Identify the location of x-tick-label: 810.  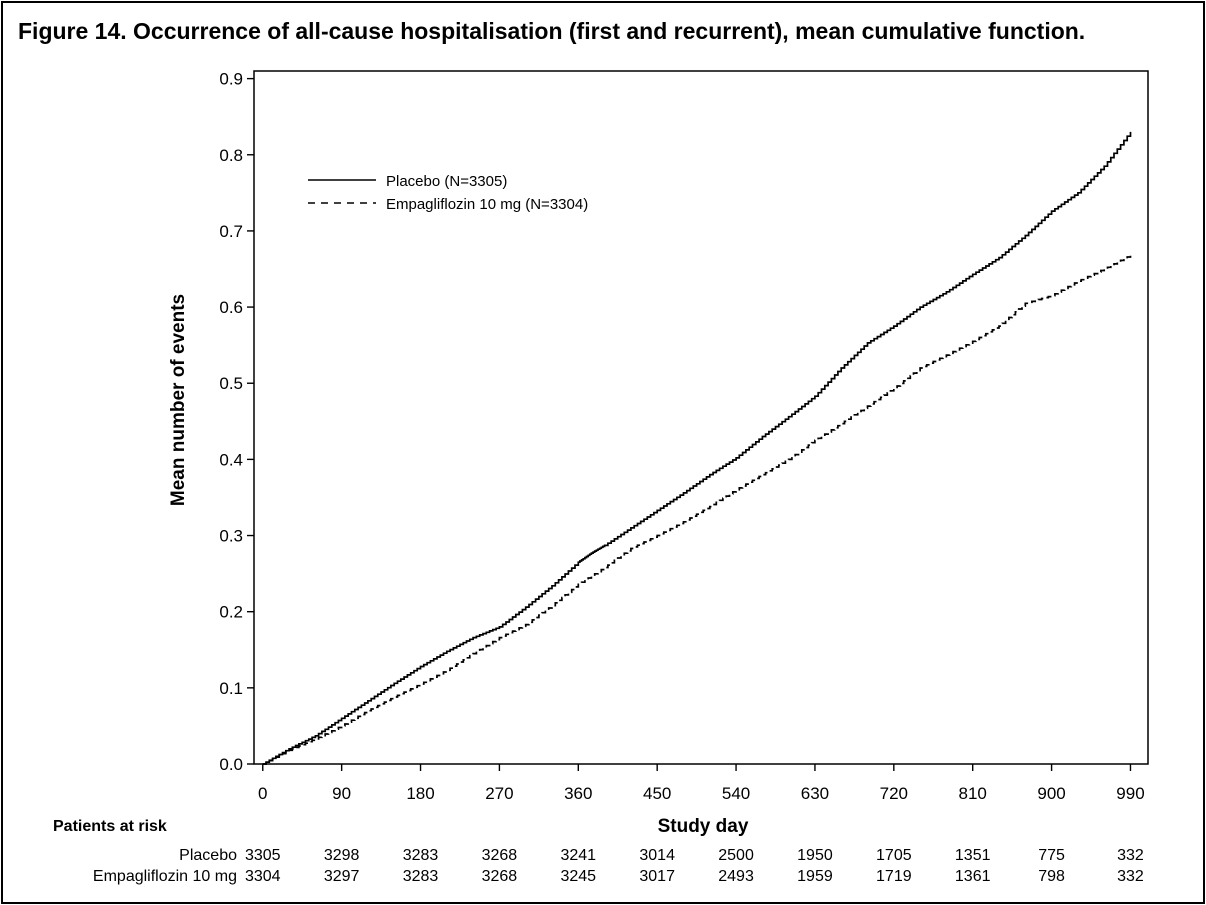
(973, 793).